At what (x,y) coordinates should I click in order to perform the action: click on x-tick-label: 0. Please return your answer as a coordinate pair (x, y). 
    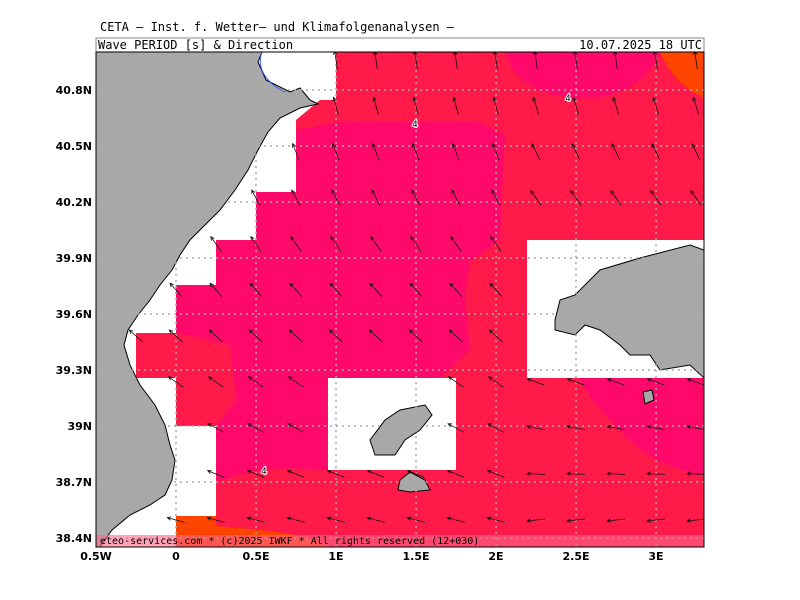
    Looking at the image, I should click on (176, 556).